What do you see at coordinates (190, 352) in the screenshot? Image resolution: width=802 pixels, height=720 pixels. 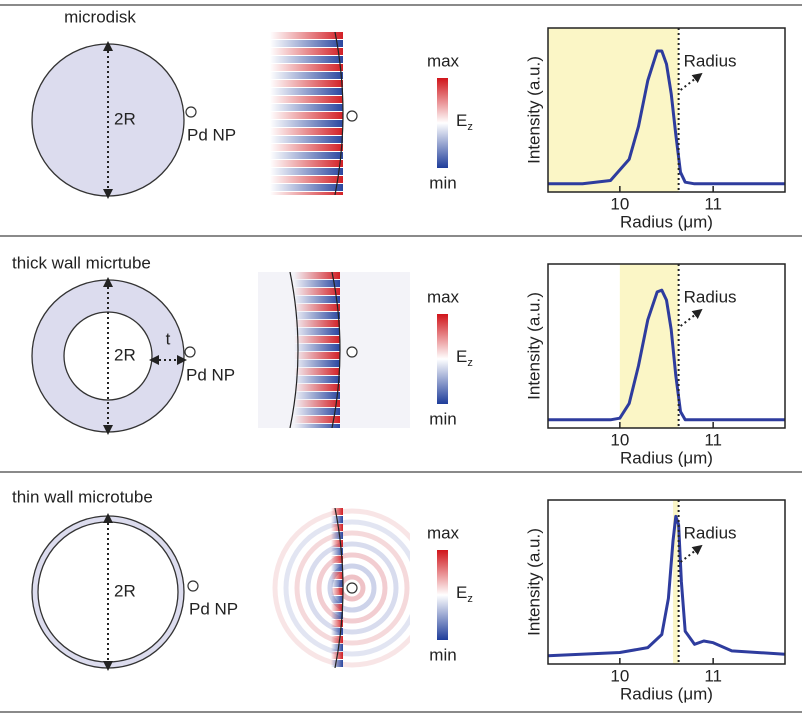 I see `nanoparticle` at bounding box center [190, 352].